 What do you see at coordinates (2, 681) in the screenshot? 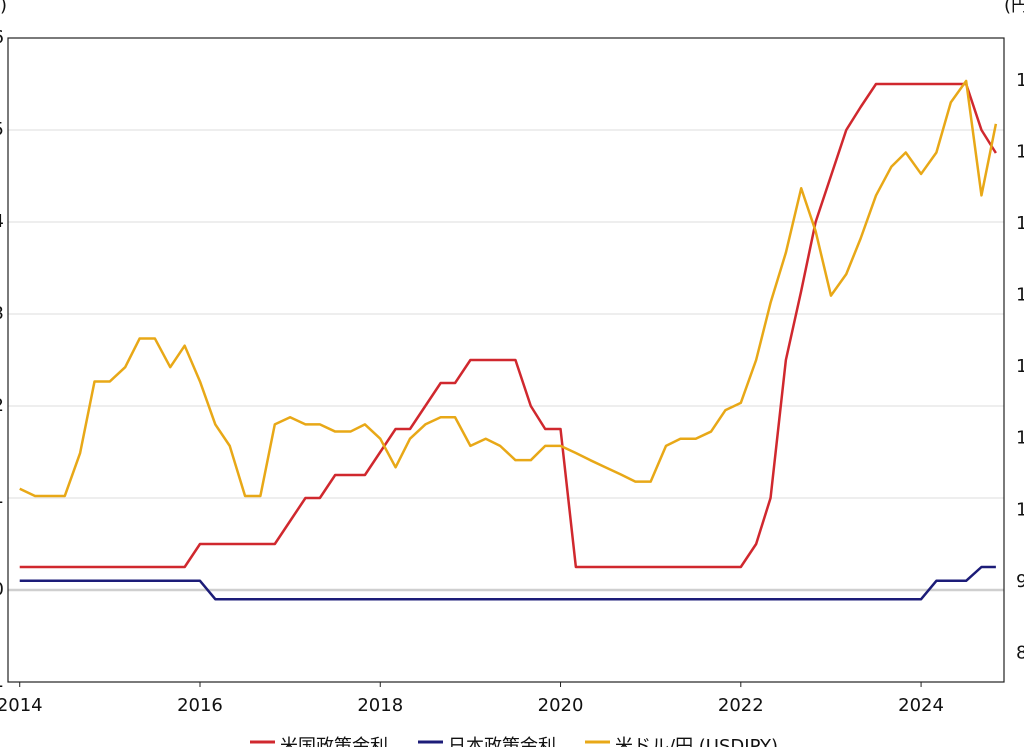
I see `y-tick-label: -1` at bounding box center [2, 681].